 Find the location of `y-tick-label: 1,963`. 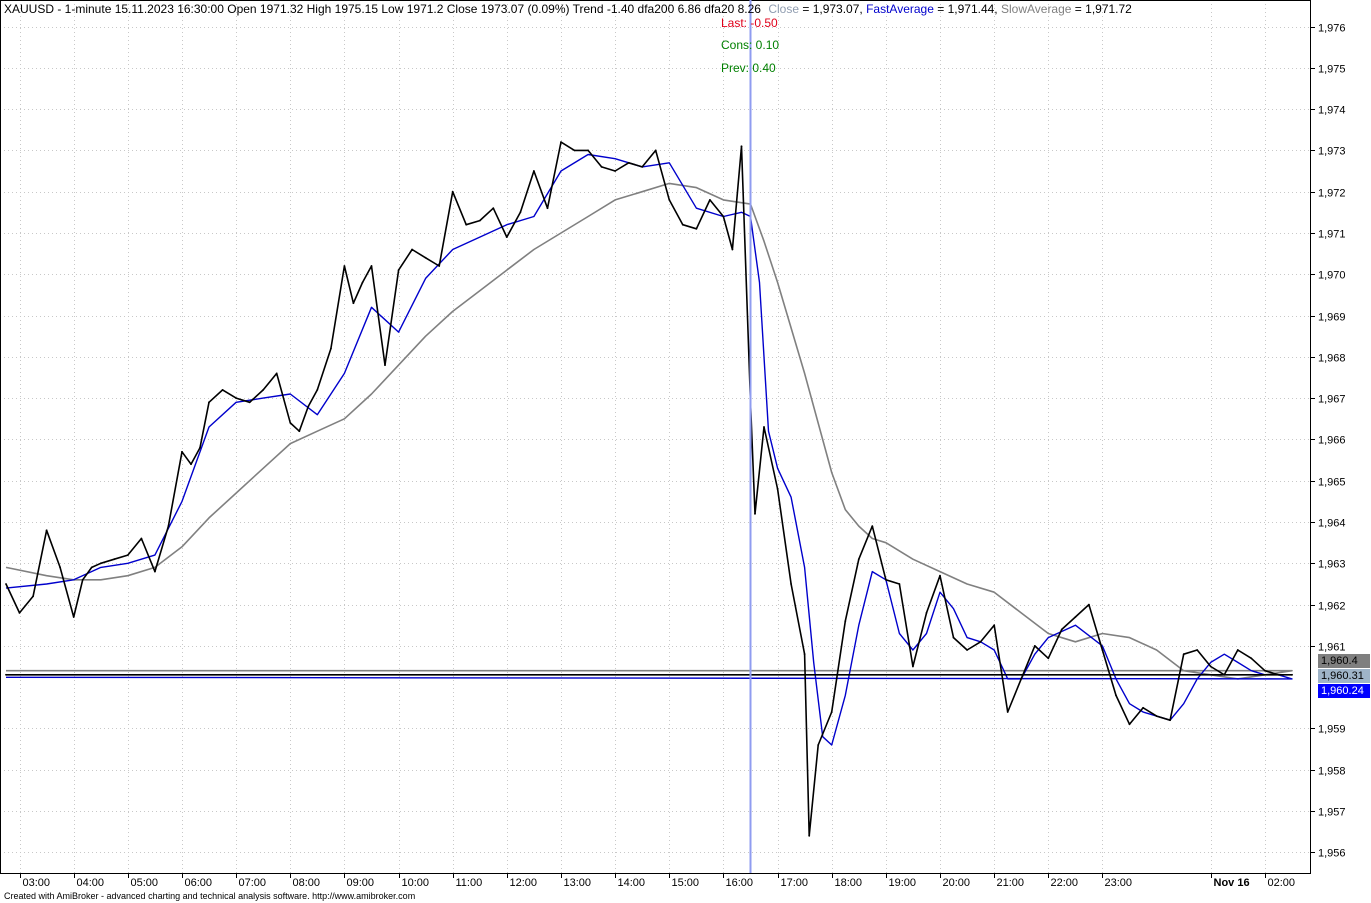

y-tick-label: 1,963 is located at coordinates (1332, 565).